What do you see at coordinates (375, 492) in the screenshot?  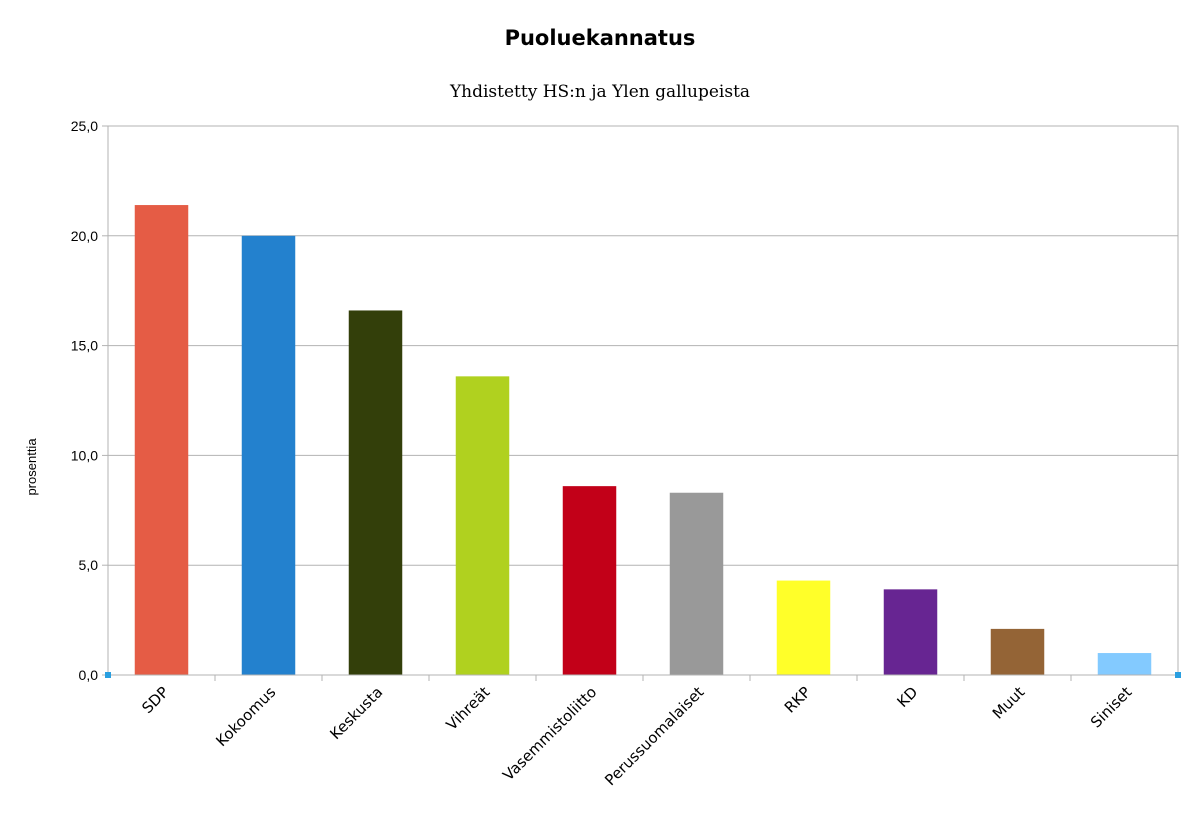 I see `bar-keskusta` at bounding box center [375, 492].